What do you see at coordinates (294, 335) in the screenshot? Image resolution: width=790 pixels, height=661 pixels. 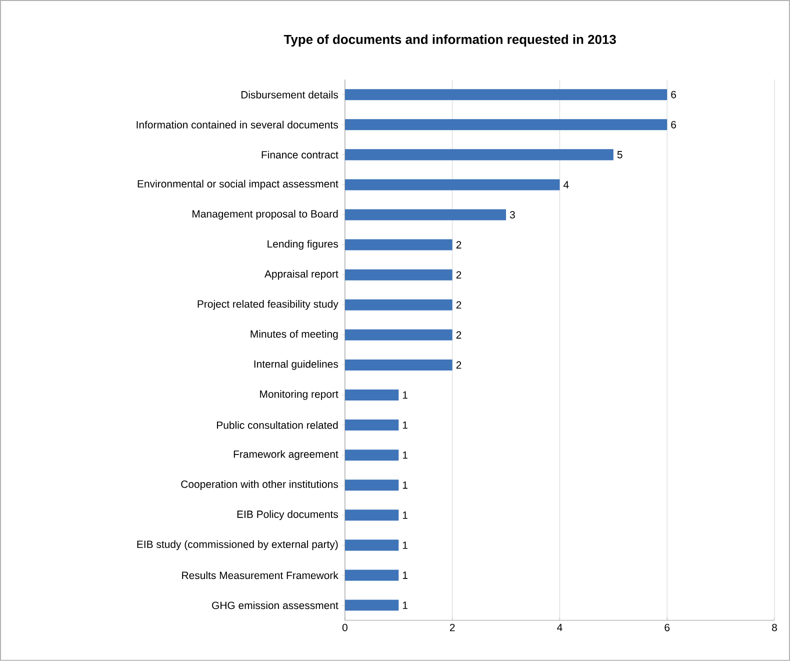 I see `y-tick-label: Minutes of meeting` at bounding box center [294, 335].